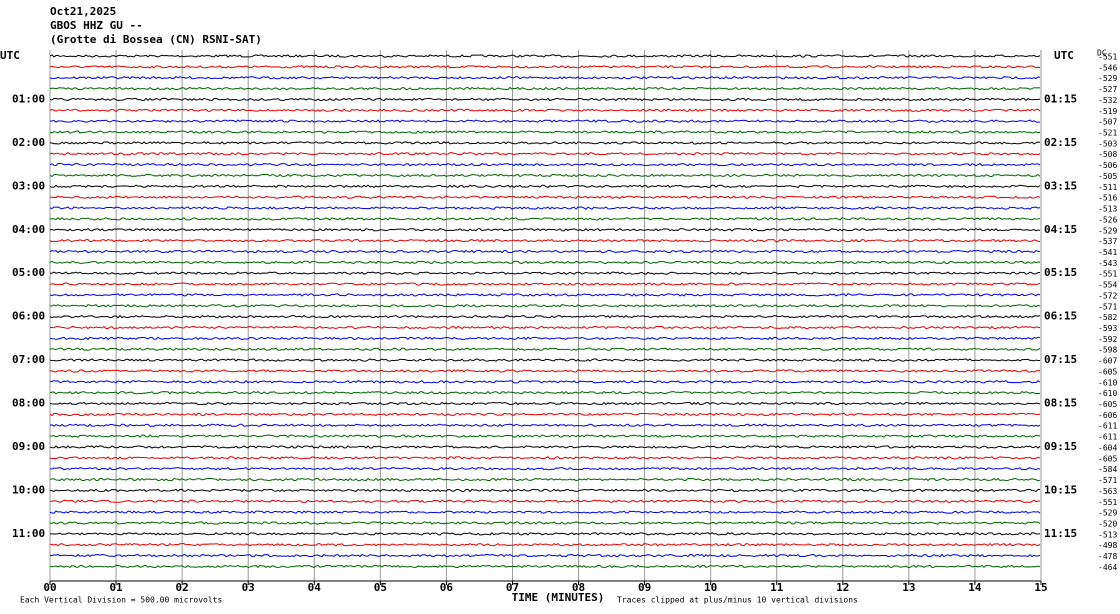  Describe the element at coordinates (1107, 252) in the screenshot. I see `offset-label: -541` at that location.